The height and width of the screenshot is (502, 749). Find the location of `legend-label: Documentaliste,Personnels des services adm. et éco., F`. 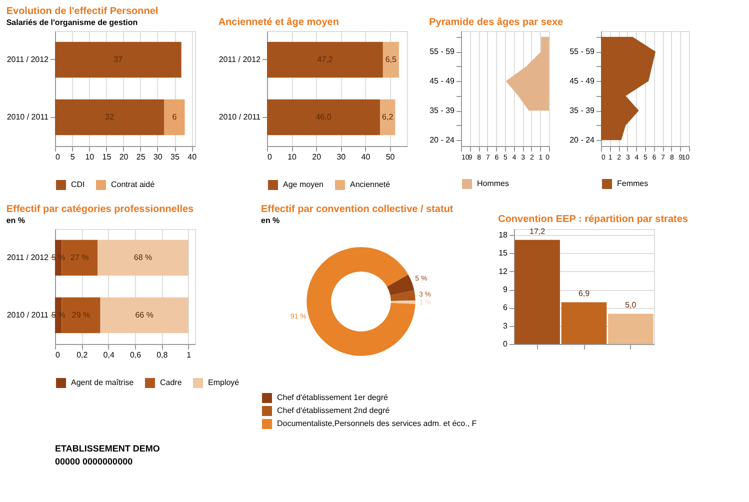

legend-label: Documentaliste,Personnels des services adm. et éco., F is located at coordinates (377, 423).